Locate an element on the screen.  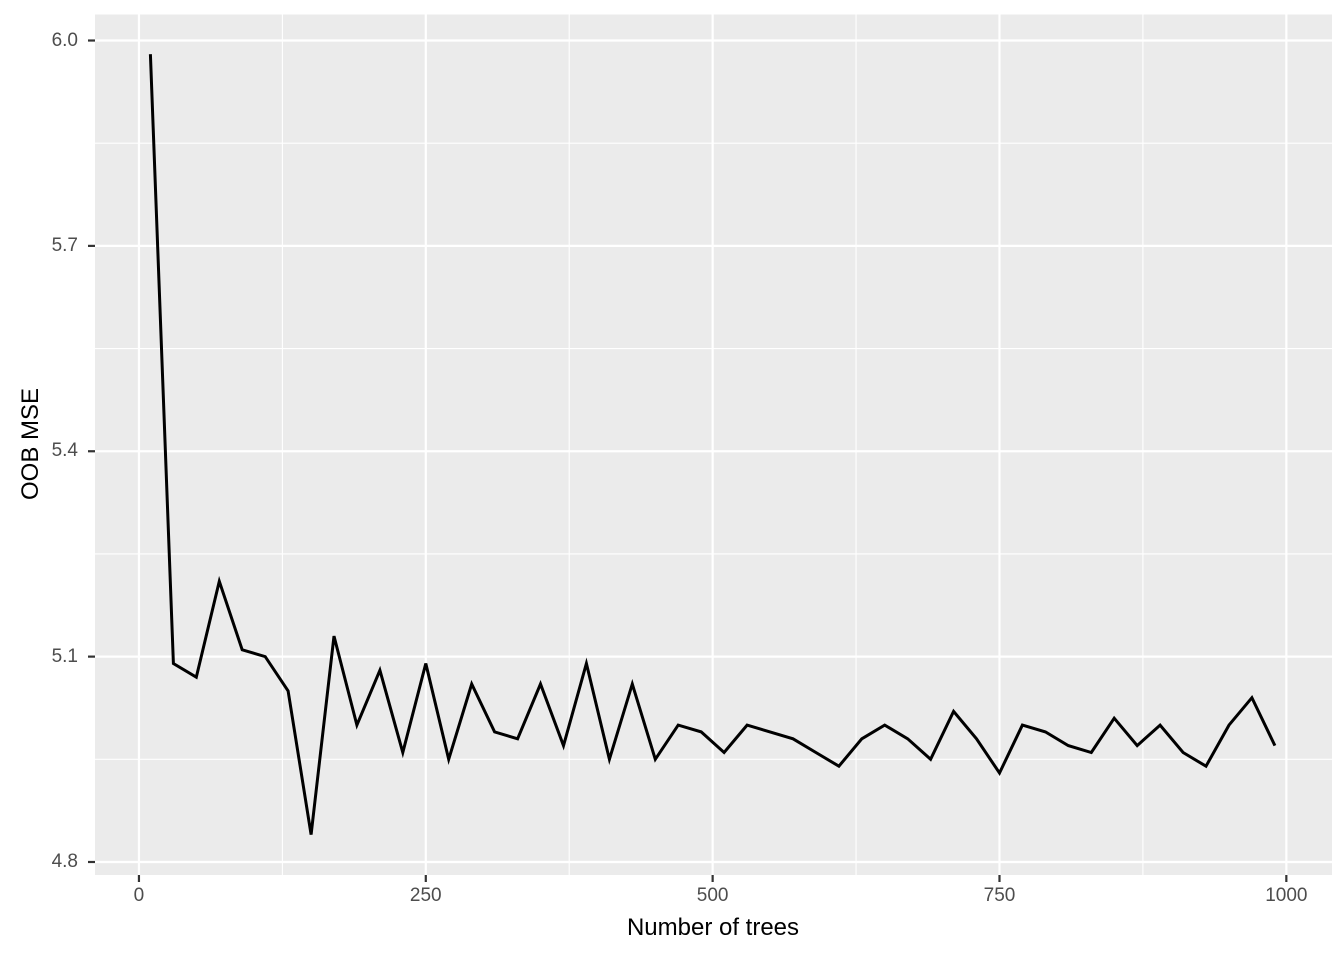
x-tick-label: 500 is located at coordinates (712, 895).